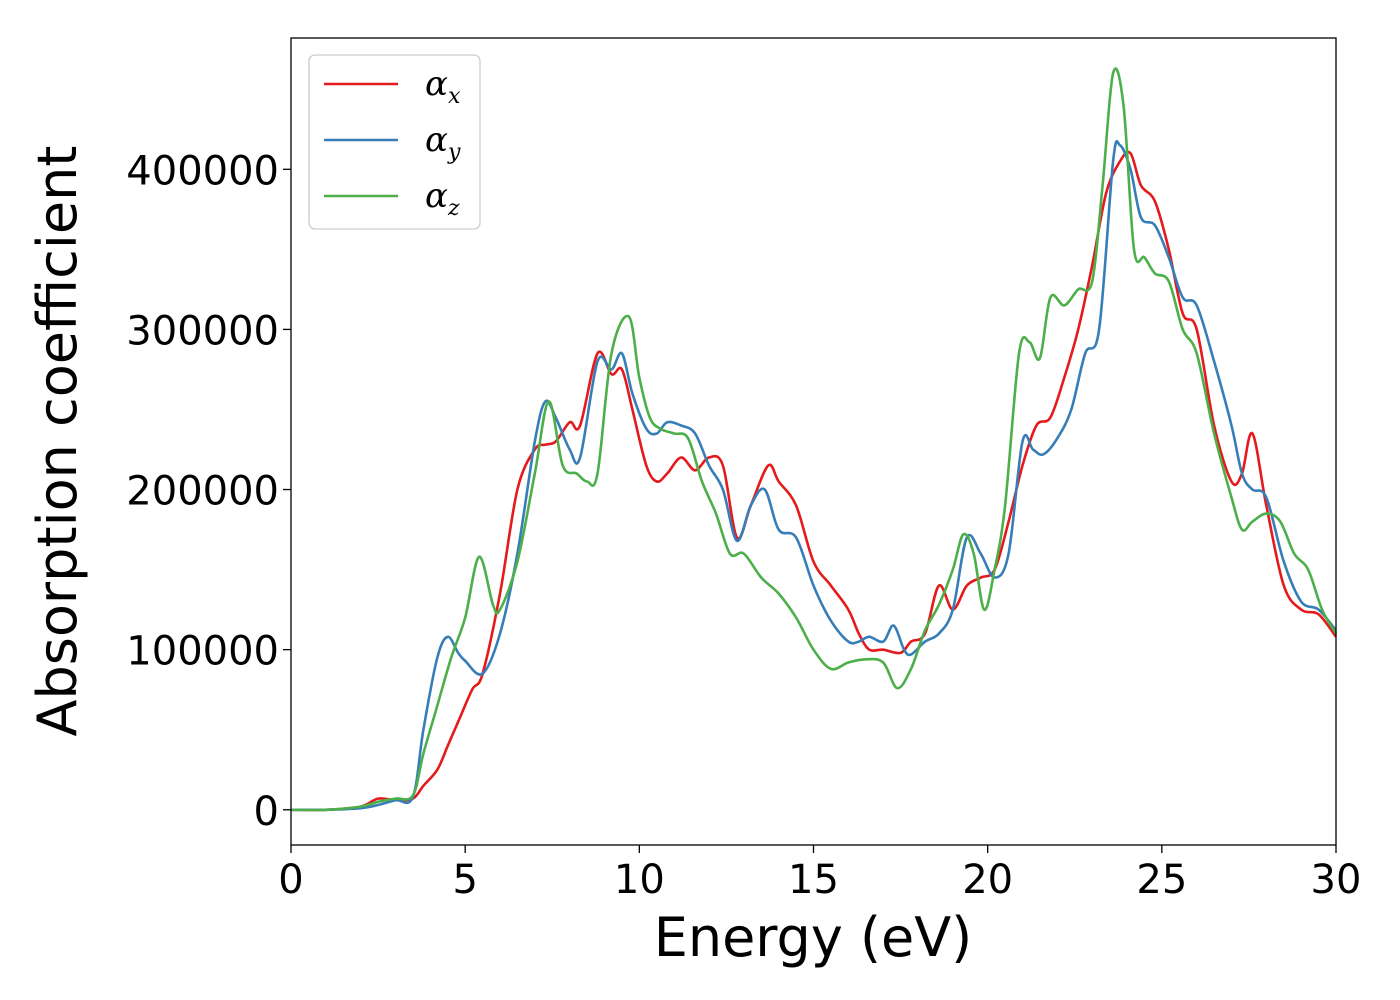 This screenshot has height=1000, width=1400. What do you see at coordinates (290, 880) in the screenshot?
I see `x-tick-label: 0` at bounding box center [290, 880].